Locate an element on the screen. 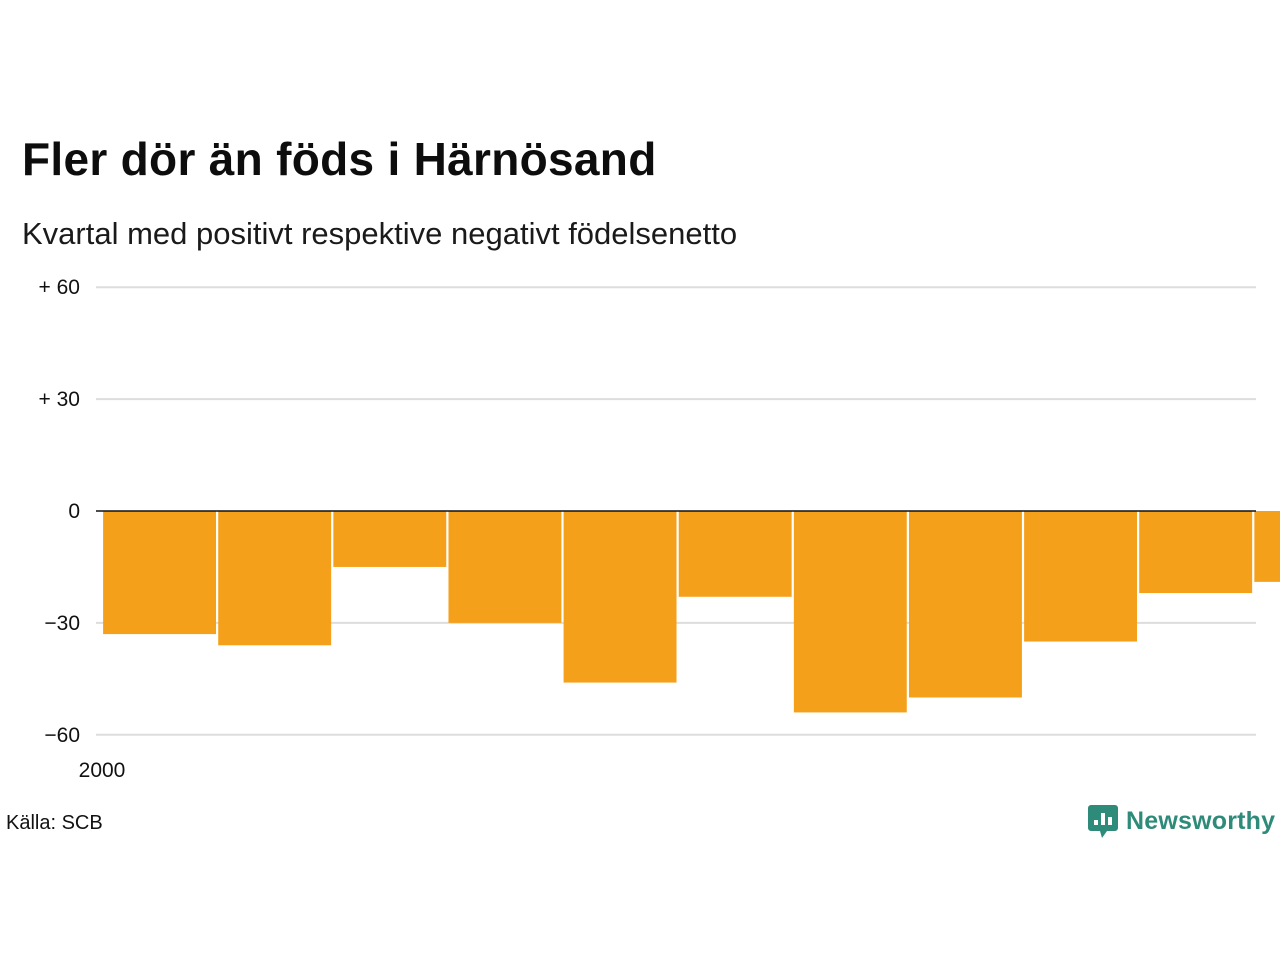  brand-logo: Newsworthy is located at coordinates (1181, 821).